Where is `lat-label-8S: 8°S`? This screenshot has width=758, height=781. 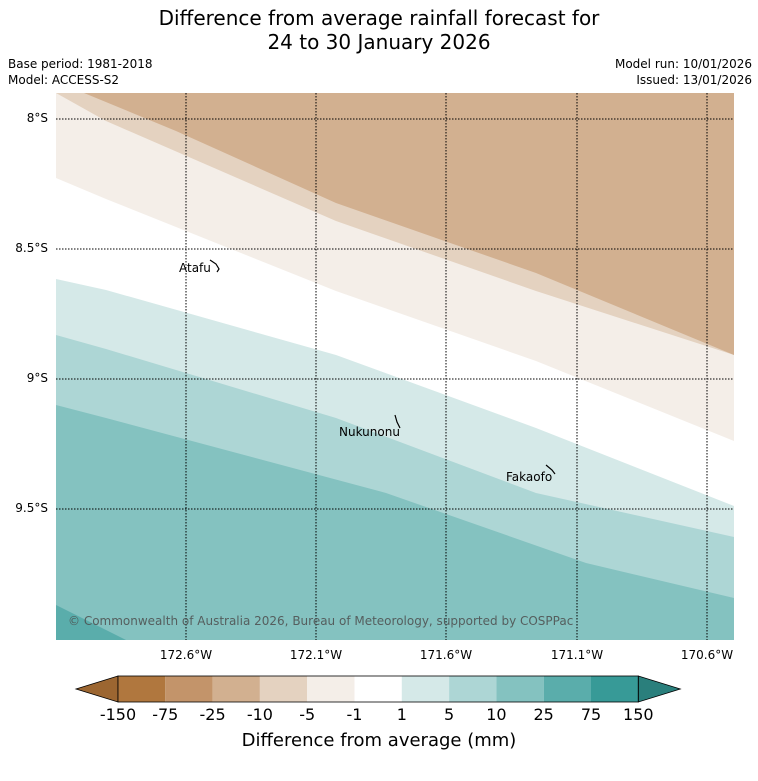
lat-label-8S: 8°S is located at coordinates (37, 118).